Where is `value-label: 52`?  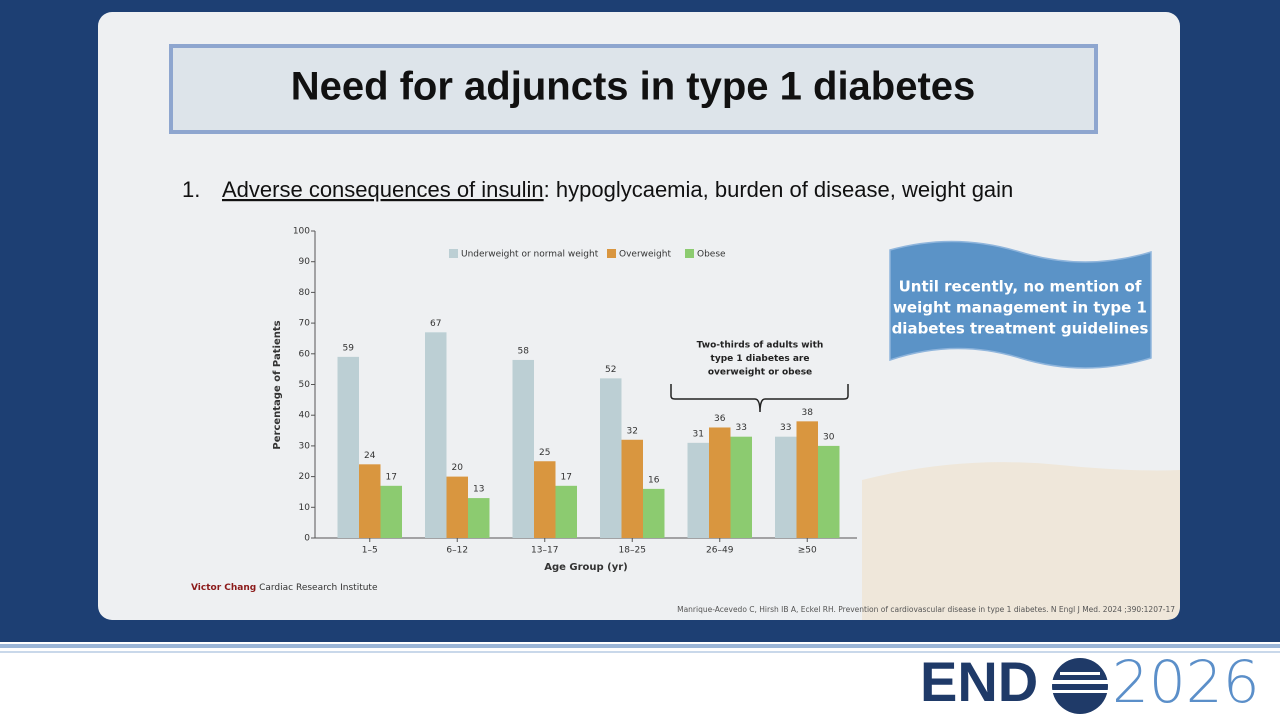 value-label: 52 is located at coordinates (610, 370).